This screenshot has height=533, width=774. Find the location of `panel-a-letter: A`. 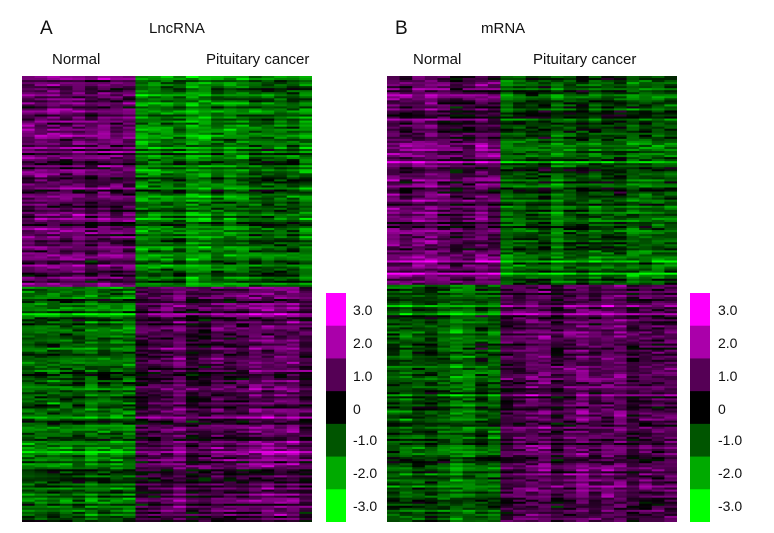

panel-a-letter: A is located at coordinates (46, 28).